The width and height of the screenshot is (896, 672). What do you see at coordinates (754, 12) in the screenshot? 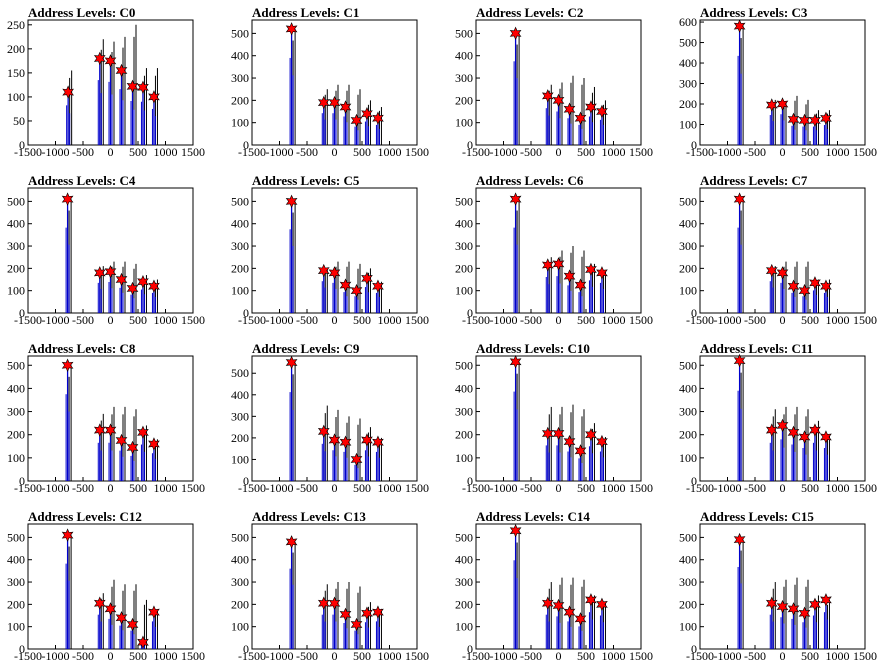
I see `subplot-title: Address Levels: C3` at bounding box center [754, 12].